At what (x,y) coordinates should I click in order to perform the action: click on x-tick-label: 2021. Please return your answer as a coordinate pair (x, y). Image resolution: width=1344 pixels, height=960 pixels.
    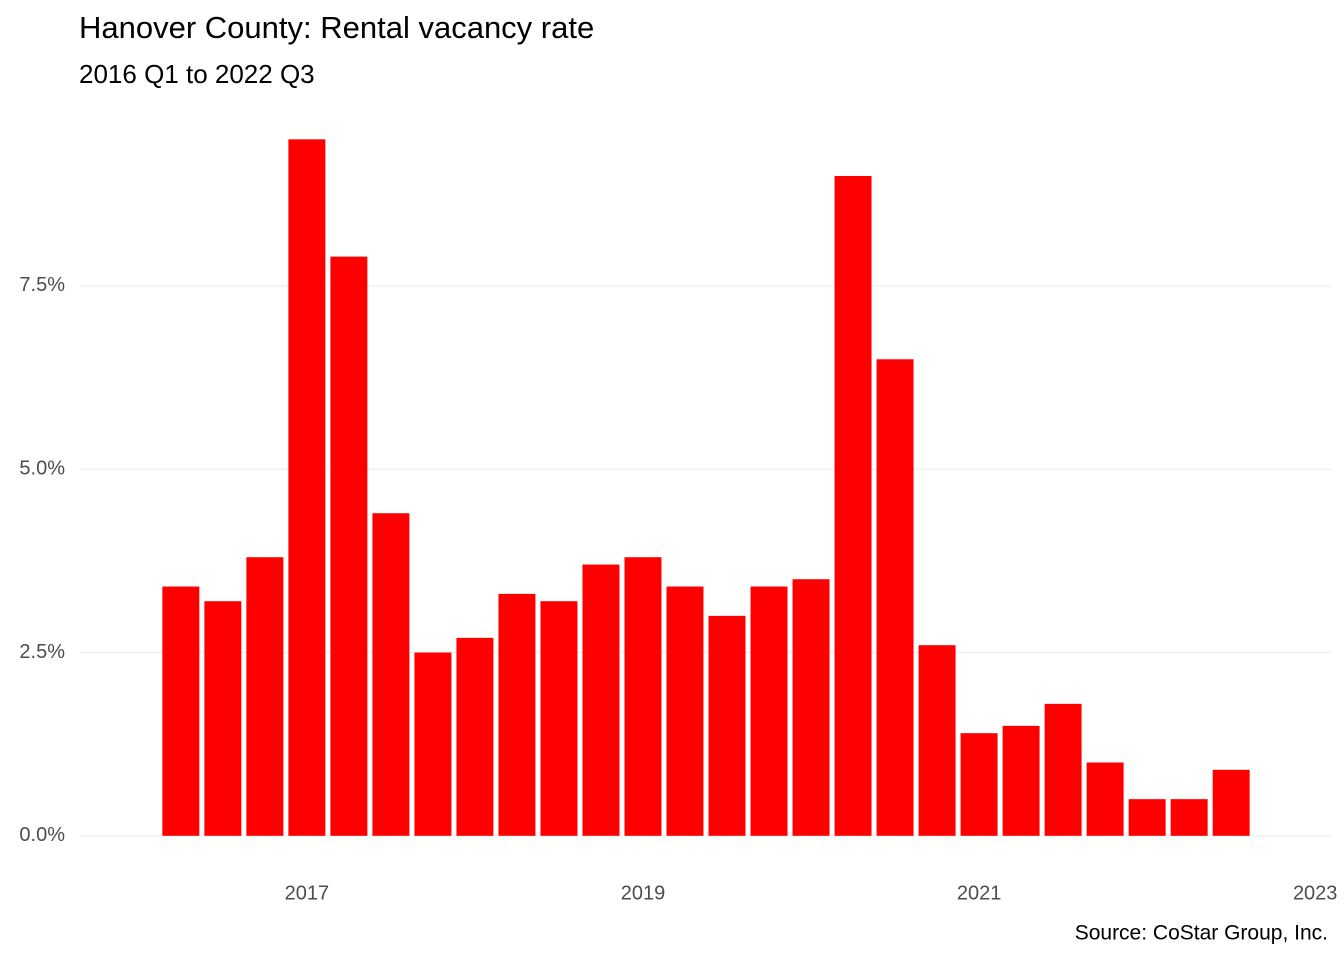
    Looking at the image, I should click on (979, 893).